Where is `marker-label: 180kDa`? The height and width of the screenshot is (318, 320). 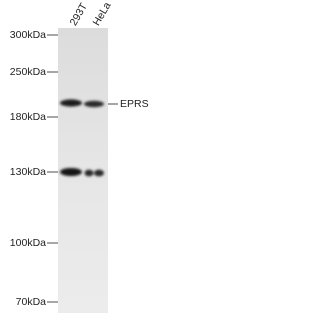
marker-label: 180kDa is located at coordinates (28, 117).